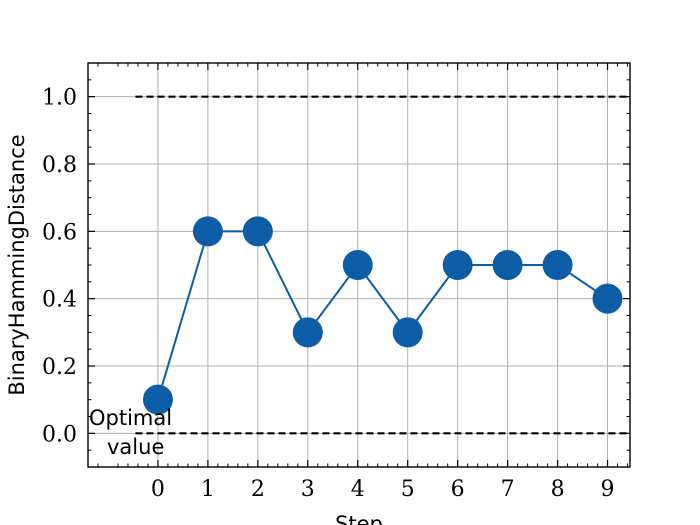 This screenshot has width=700, height=525. Describe the element at coordinates (59, 267) in the screenshot. I see `y-tick-labels: 0.0 0.2 0.4 0.6 0.8 1.0` at that location.